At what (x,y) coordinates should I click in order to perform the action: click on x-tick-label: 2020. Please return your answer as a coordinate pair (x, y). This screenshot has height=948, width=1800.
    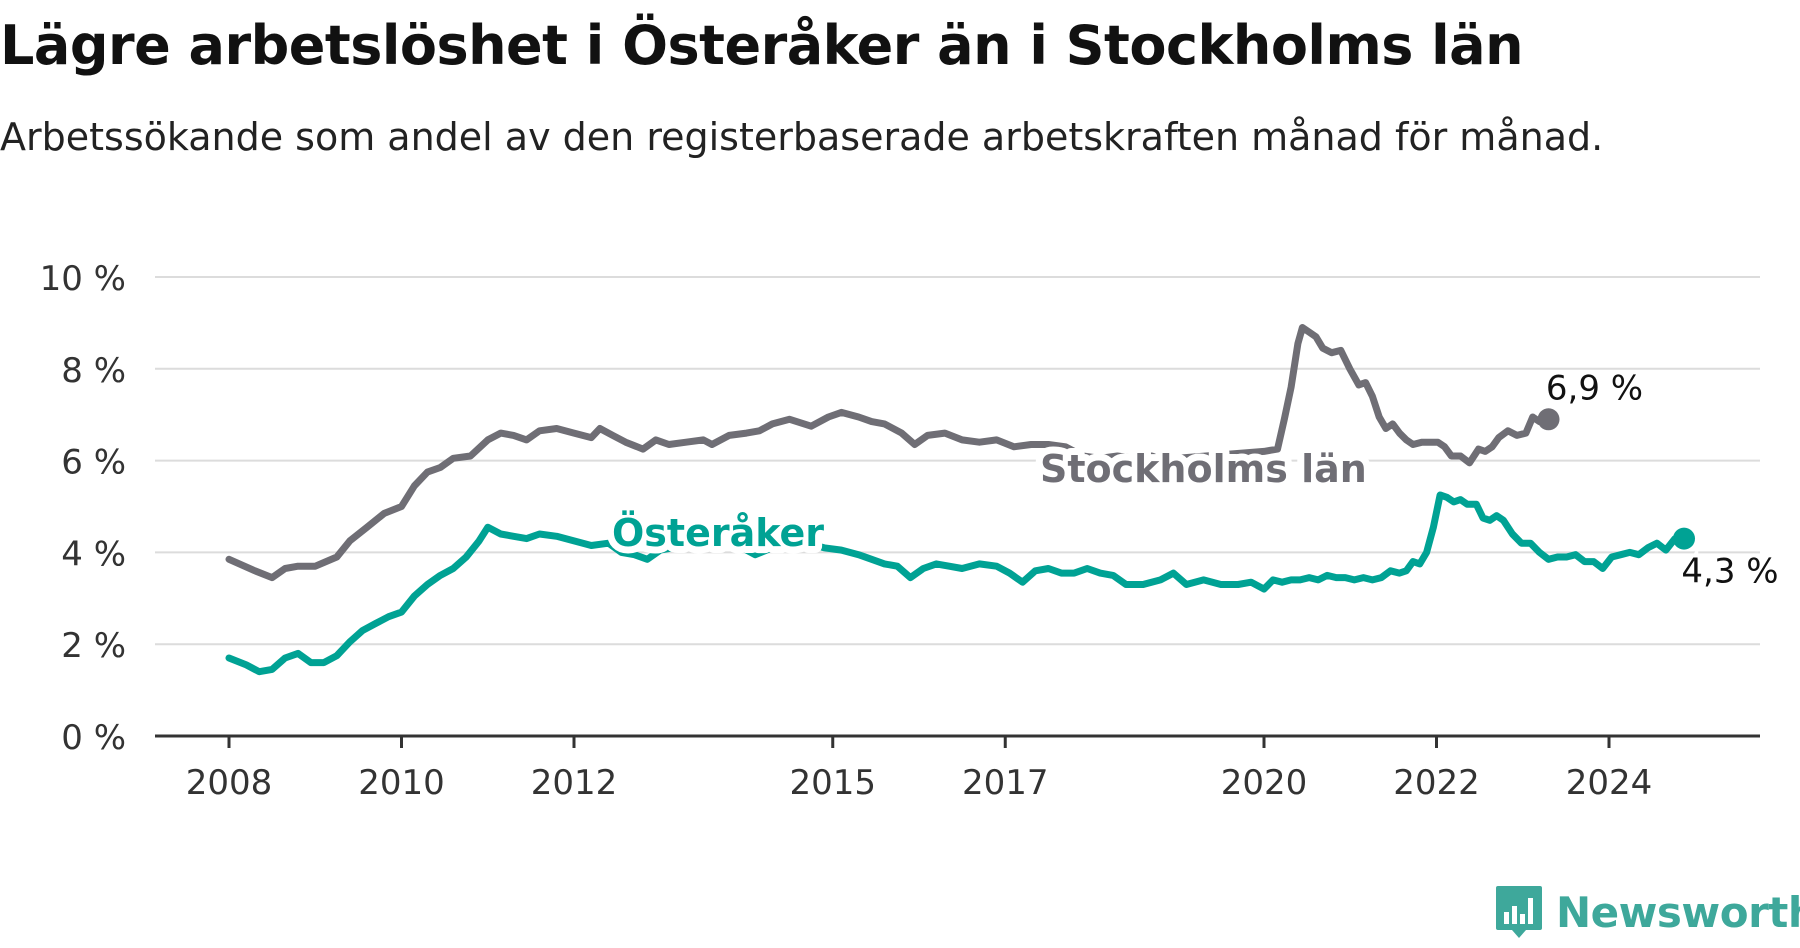
    Looking at the image, I should click on (1264, 783).